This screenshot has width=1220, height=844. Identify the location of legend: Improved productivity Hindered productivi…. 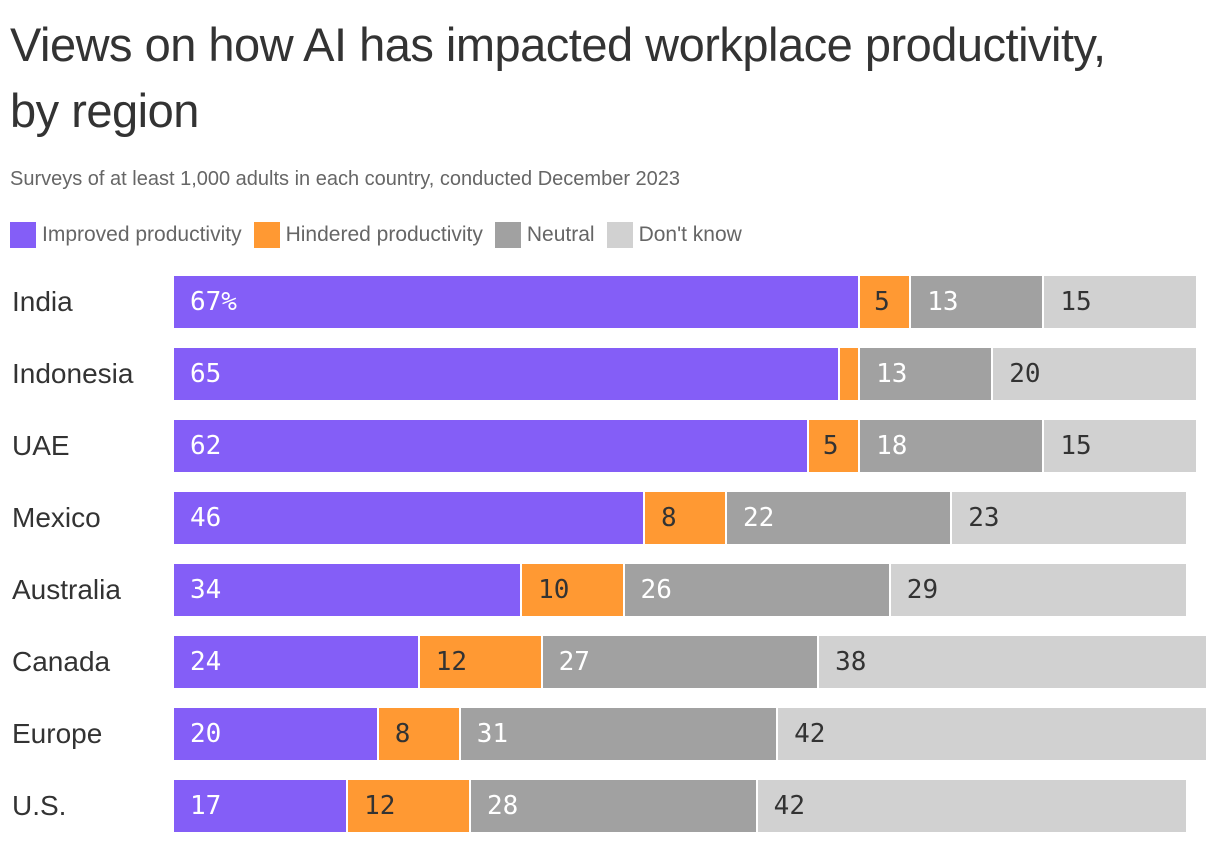
(376, 235).